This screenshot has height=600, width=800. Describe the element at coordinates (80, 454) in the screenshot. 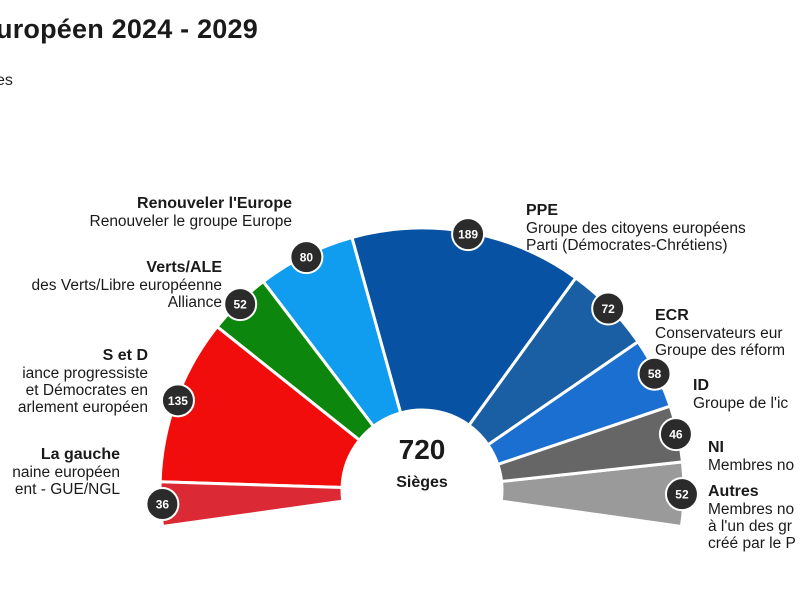

I see `group-name: La gauche` at that location.